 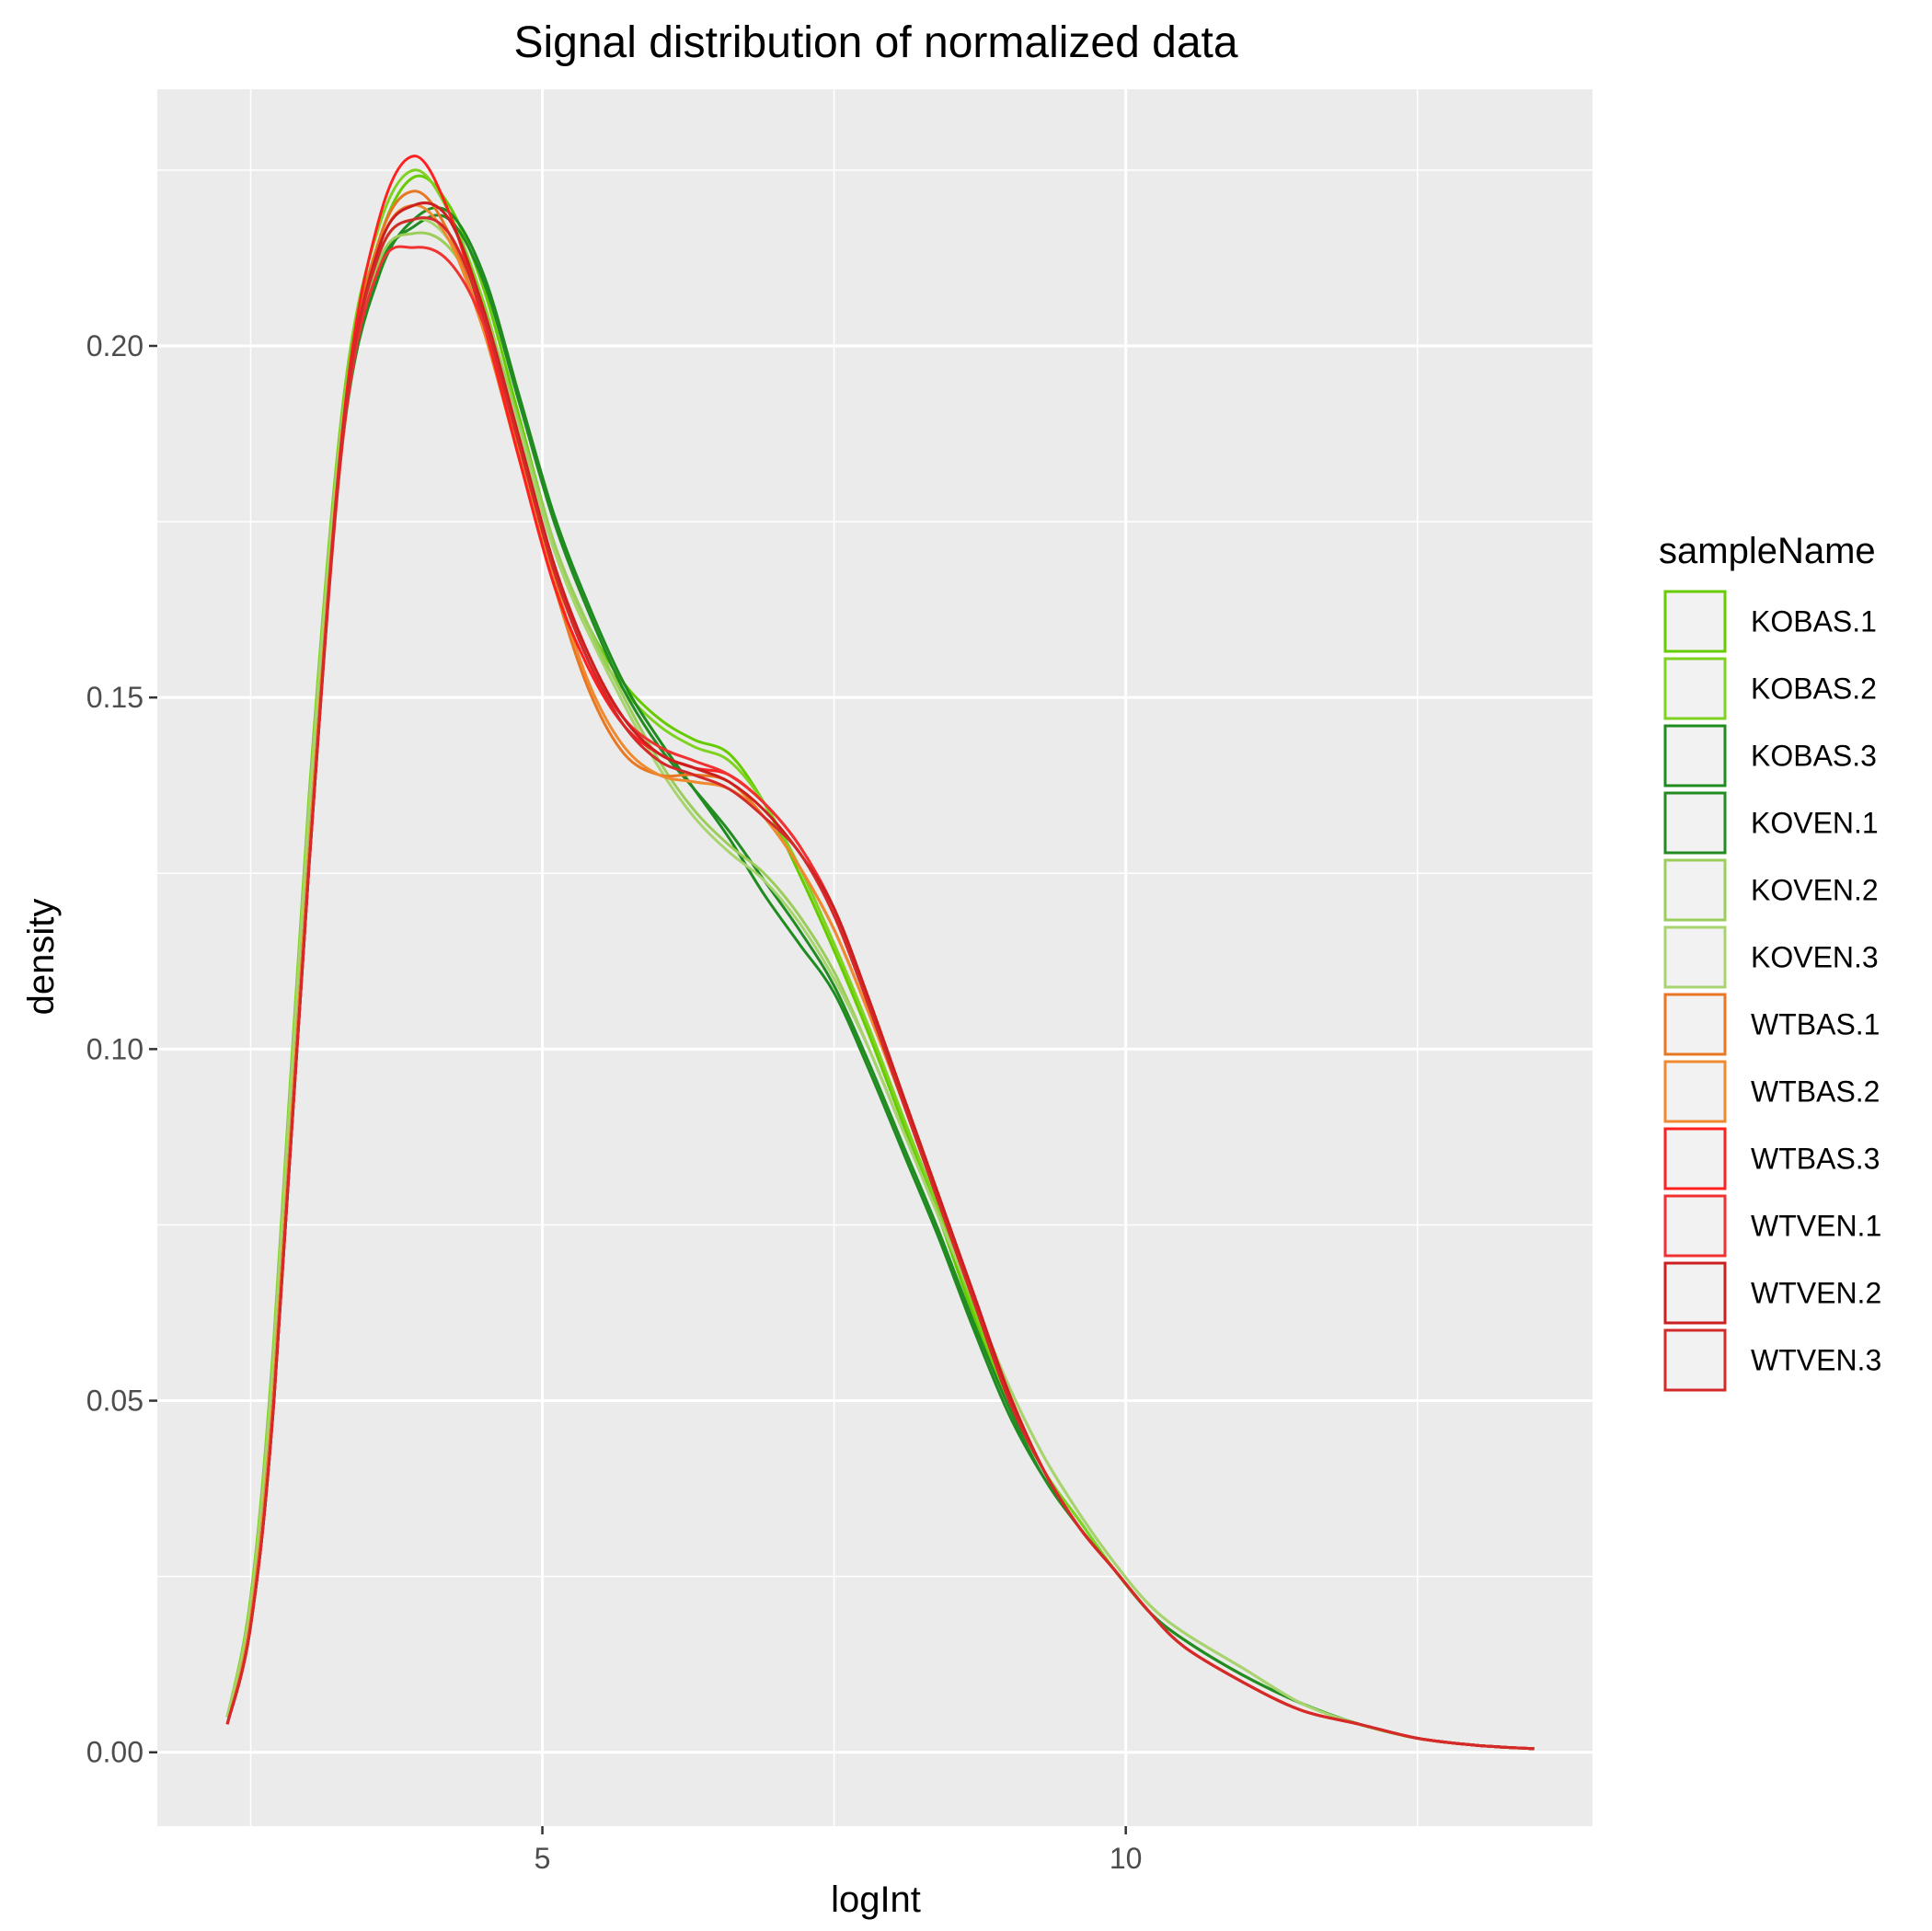 I want to click on legend-label: WTVEN.1, so click(x=1816, y=1226).